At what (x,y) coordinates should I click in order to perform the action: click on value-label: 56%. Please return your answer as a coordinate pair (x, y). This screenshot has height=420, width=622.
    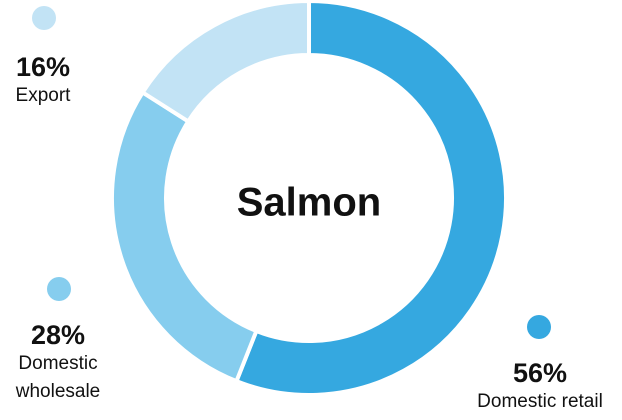
    Looking at the image, I should click on (540, 373).